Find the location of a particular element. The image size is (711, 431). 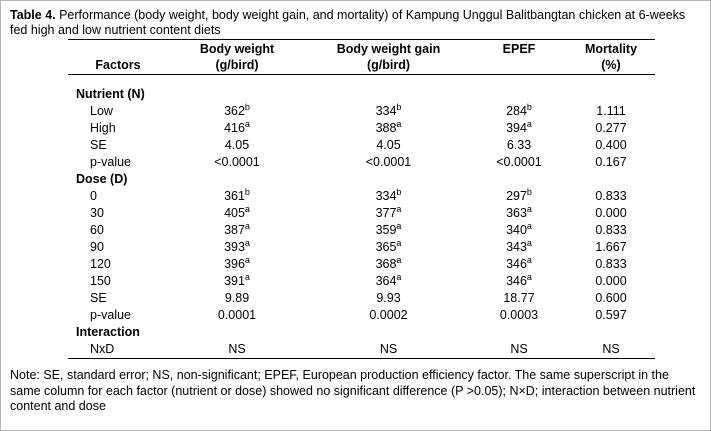

header-epef: EPEF is located at coordinates (519, 57).